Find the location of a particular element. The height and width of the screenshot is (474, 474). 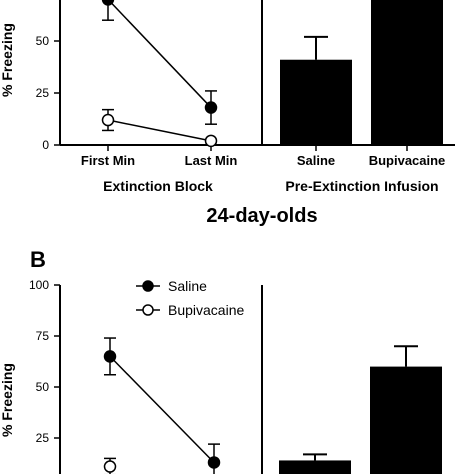

panel-a-line-xlabel: Extinction Block is located at coordinates (158, 186).